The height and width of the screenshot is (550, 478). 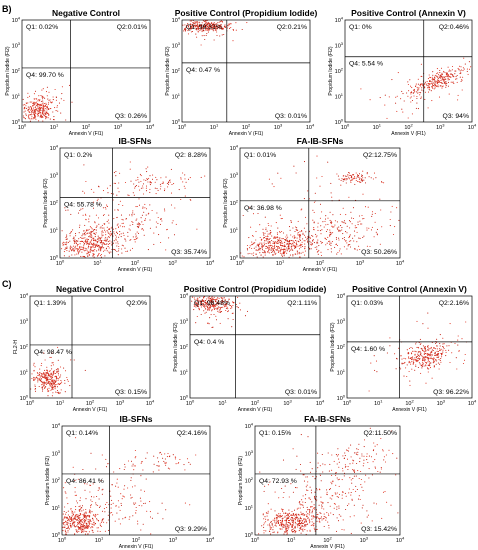 I want to click on quadrant-label: Q2:0.21%, so click(x=292, y=27).